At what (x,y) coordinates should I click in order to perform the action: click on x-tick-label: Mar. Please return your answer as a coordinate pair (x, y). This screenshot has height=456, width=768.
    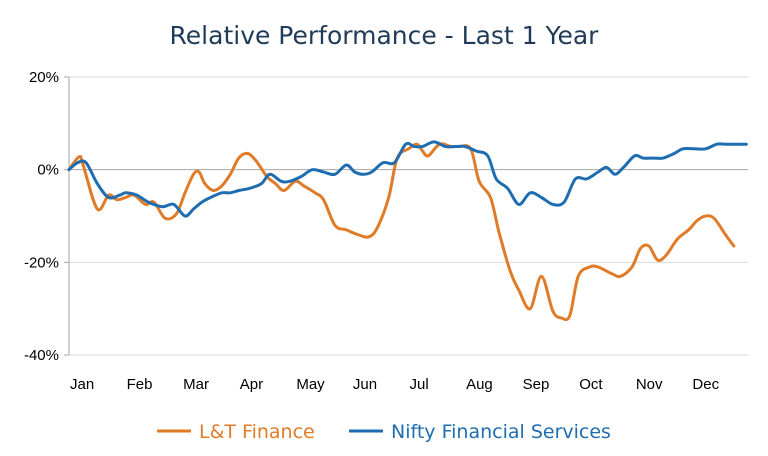
    Looking at the image, I should click on (196, 384).